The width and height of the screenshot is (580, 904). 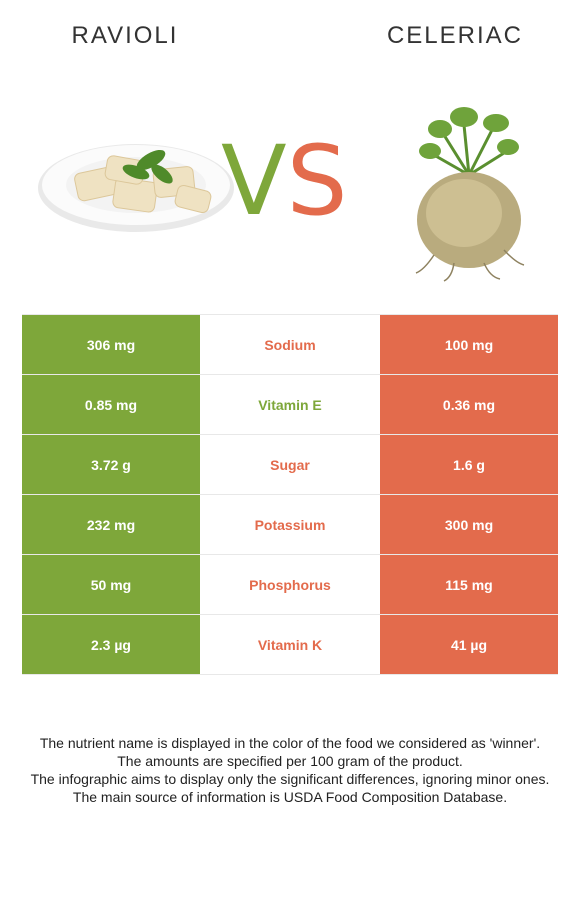 What do you see at coordinates (111, 464) in the screenshot?
I see `left-value: 3.72 g` at bounding box center [111, 464].